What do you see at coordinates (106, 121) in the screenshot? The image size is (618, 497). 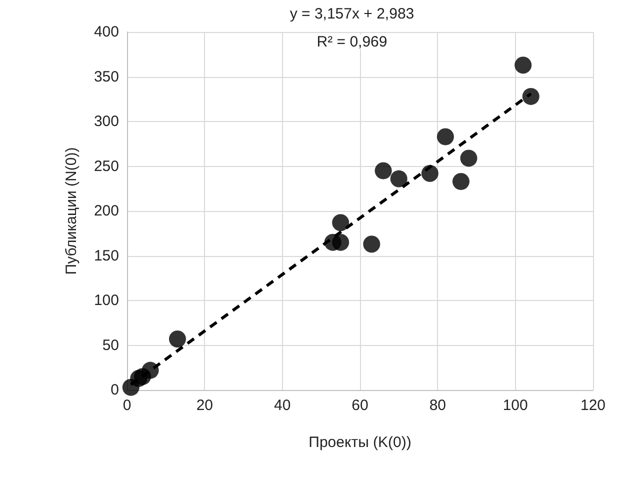 I see `y-tick-label: 300` at bounding box center [106, 121].